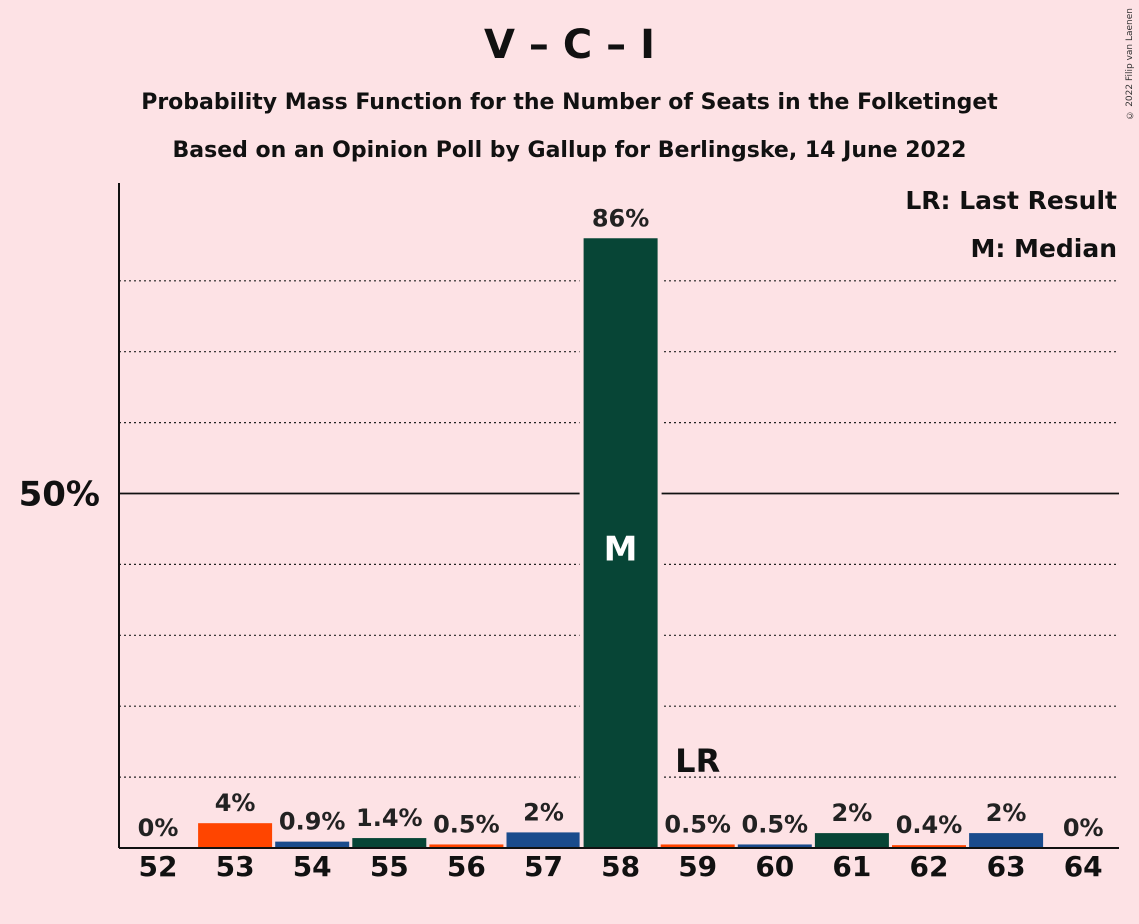  What do you see at coordinates (235, 803) in the screenshot?
I see `data-label: 4%` at bounding box center [235, 803].